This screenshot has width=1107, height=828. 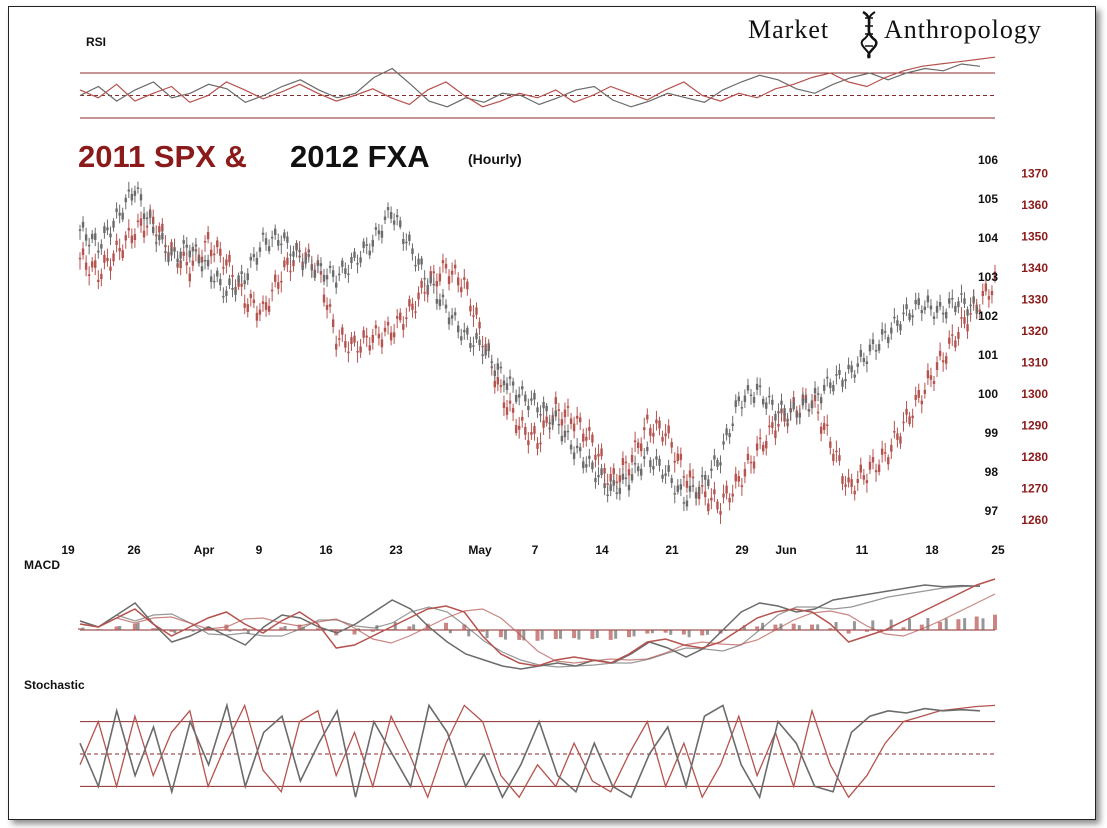 I want to click on rsi-spx-line, so click(x=537, y=82).